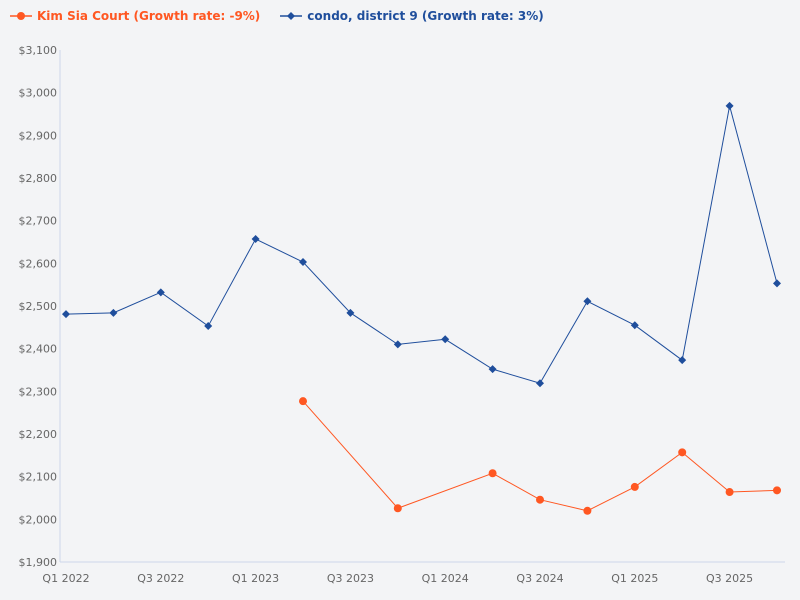 Image resolution: width=800 pixels, height=600 pixels. I want to click on y-tick-label: $2,700, so click(38, 221).